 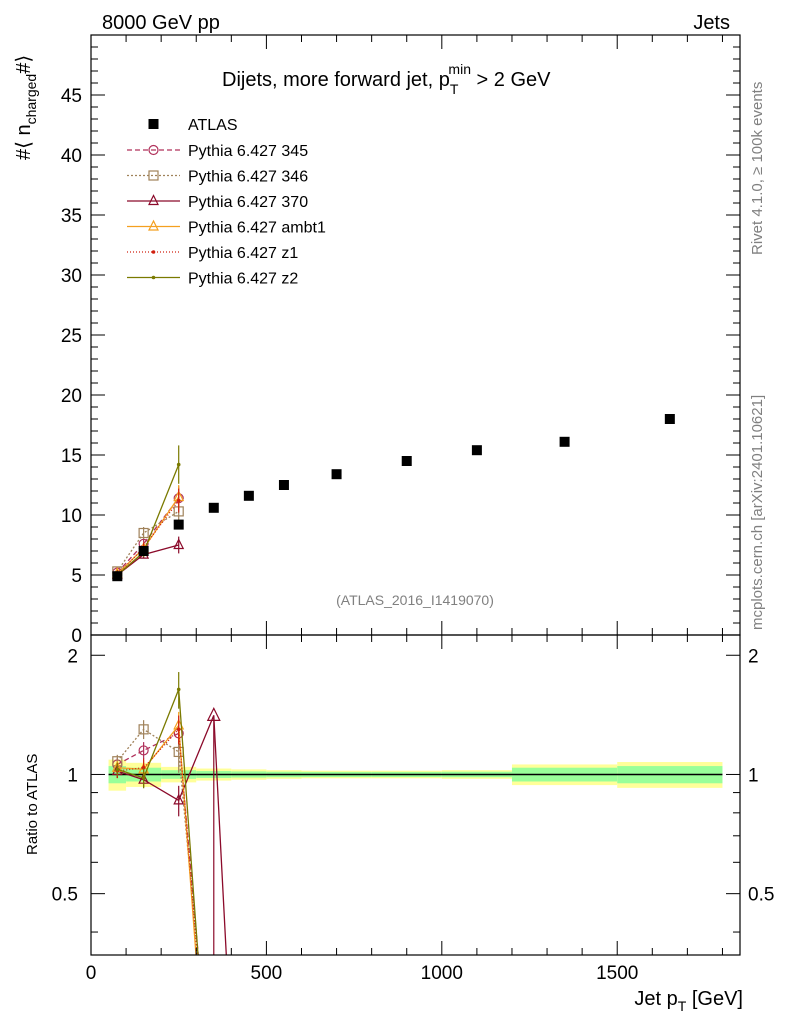 I want to click on chart-title-main: Dijets, more forward jet, p, so click(x=336, y=80).